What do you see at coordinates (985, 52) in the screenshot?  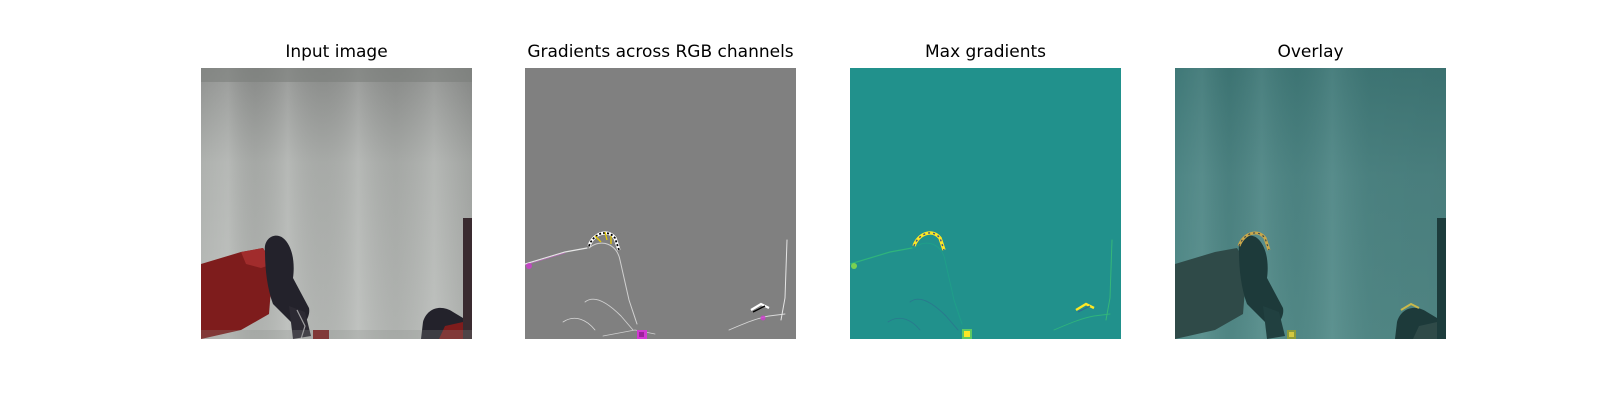 I see `panel-title: Max gradients` at bounding box center [985, 52].